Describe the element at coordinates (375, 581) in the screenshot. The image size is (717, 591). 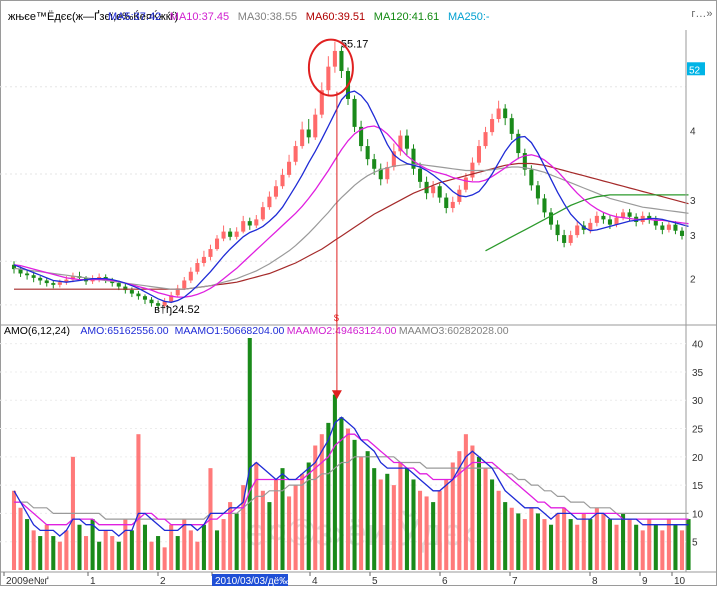
I see `x-axis-label: 5` at that location.